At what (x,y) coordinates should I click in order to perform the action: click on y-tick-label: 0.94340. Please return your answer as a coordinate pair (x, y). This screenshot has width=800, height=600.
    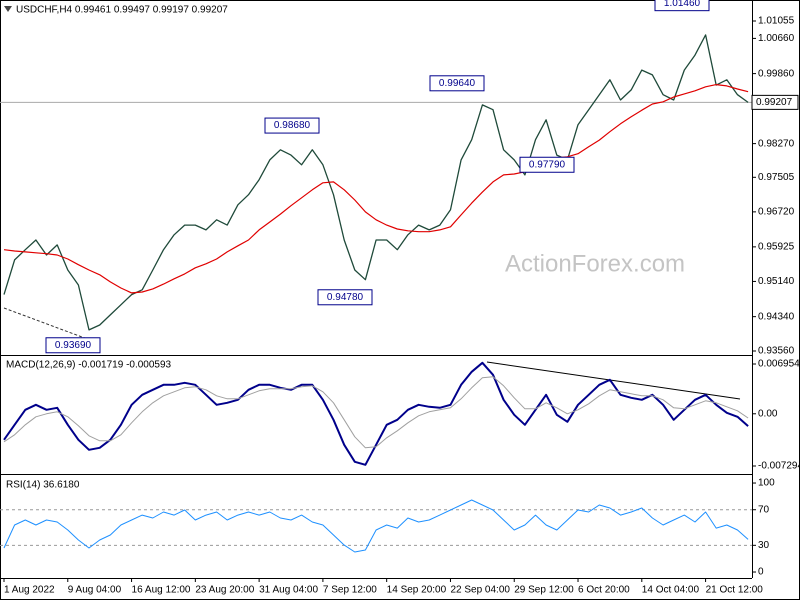
    Looking at the image, I should click on (776, 316).